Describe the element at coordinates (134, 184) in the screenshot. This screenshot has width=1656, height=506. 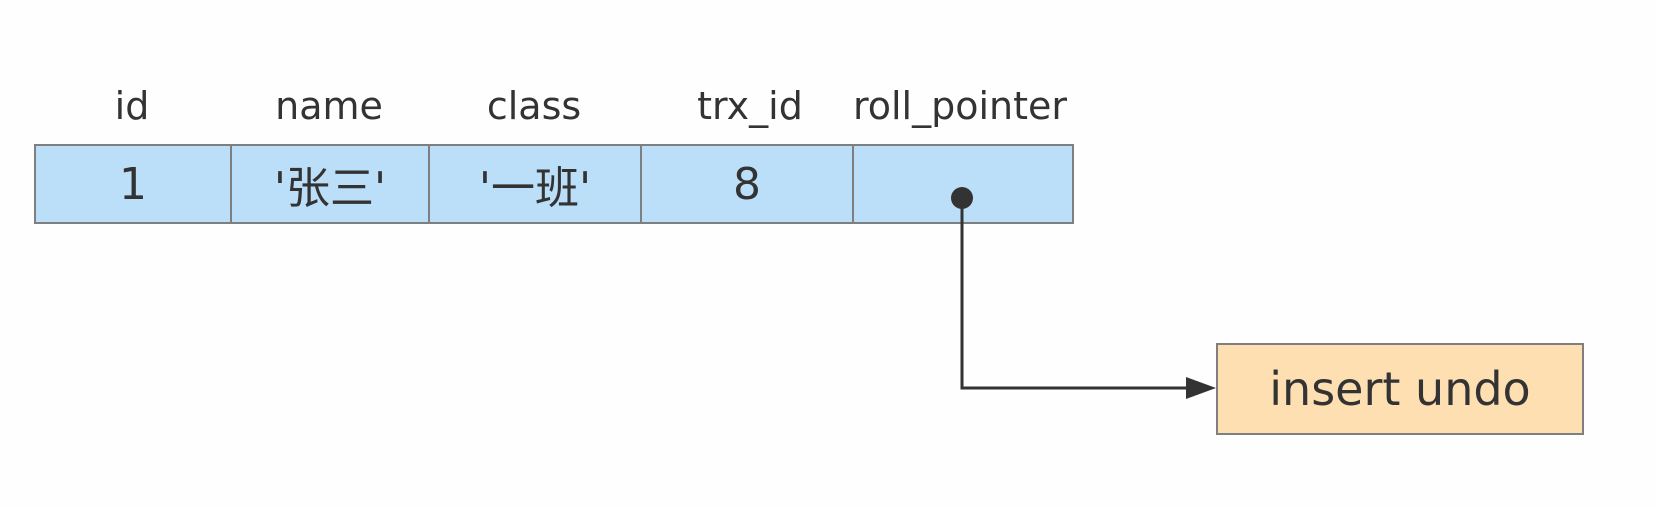
I see `cell-id: 1` at that location.